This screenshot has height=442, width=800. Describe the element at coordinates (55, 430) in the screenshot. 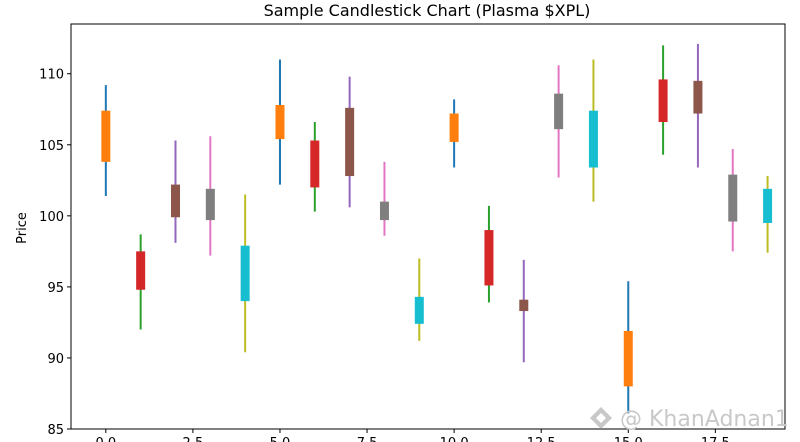

I see `y-tick-label: 85` at that location.